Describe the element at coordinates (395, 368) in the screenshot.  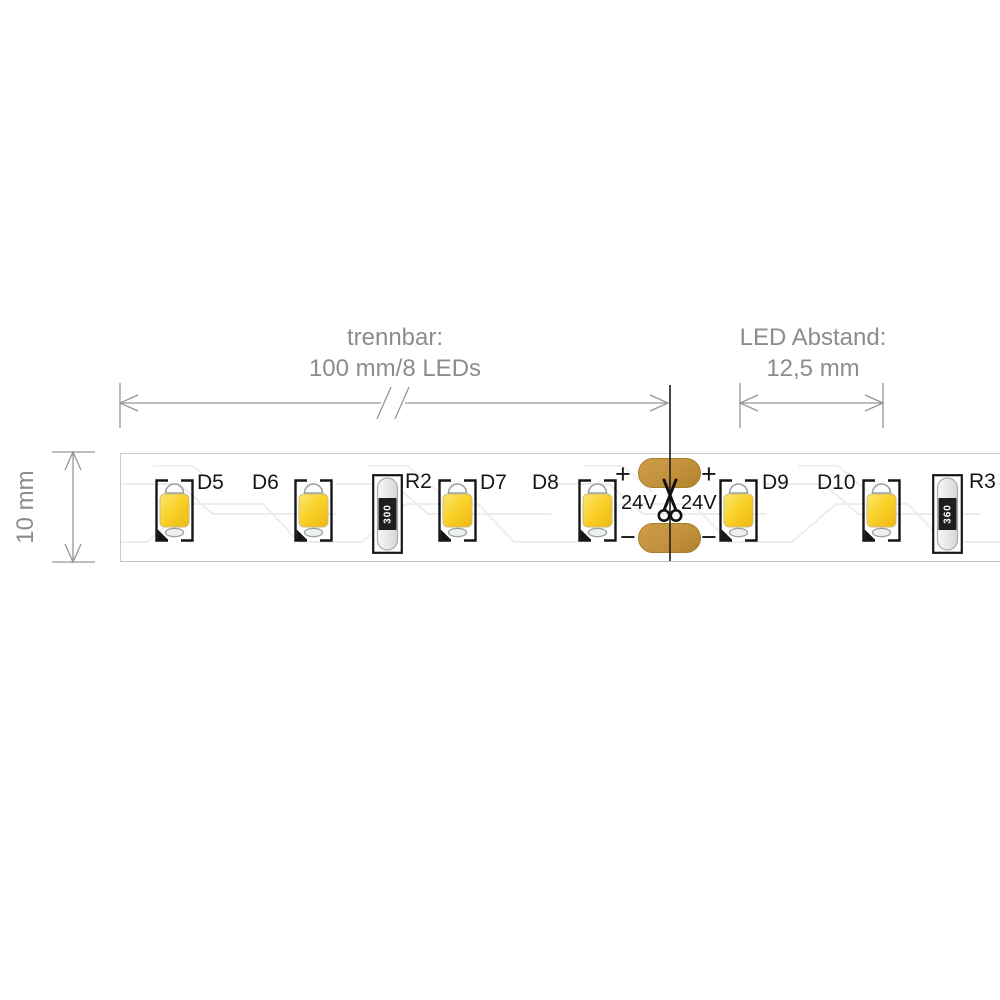
I see `separable-label-line2: 100 mm/8 LEDs` at that location.